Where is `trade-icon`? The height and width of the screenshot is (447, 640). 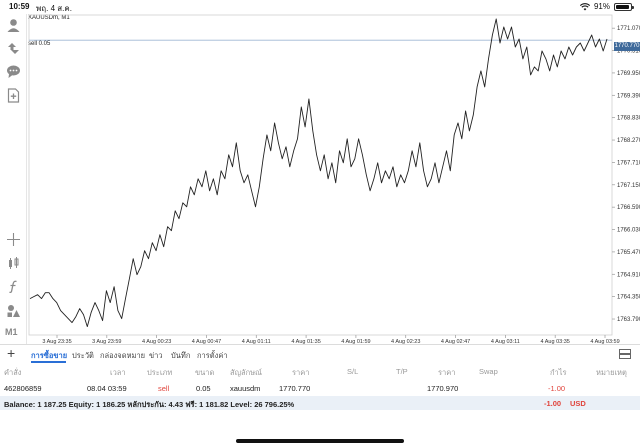
trade-icon is located at coordinates (13, 48).